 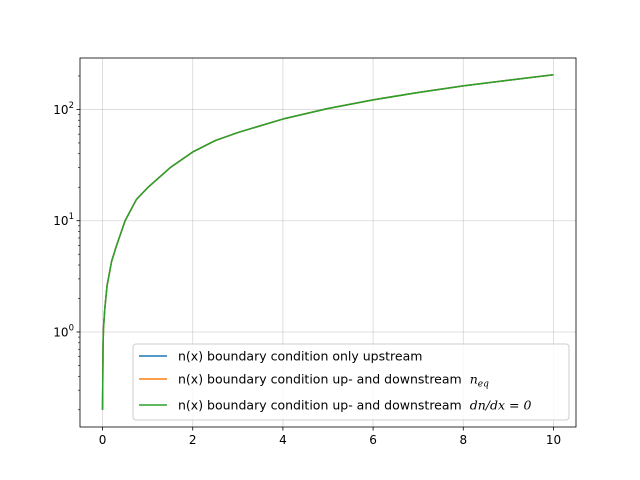 What do you see at coordinates (553, 440) in the screenshot?
I see `x-tick-label: 10` at bounding box center [553, 440].